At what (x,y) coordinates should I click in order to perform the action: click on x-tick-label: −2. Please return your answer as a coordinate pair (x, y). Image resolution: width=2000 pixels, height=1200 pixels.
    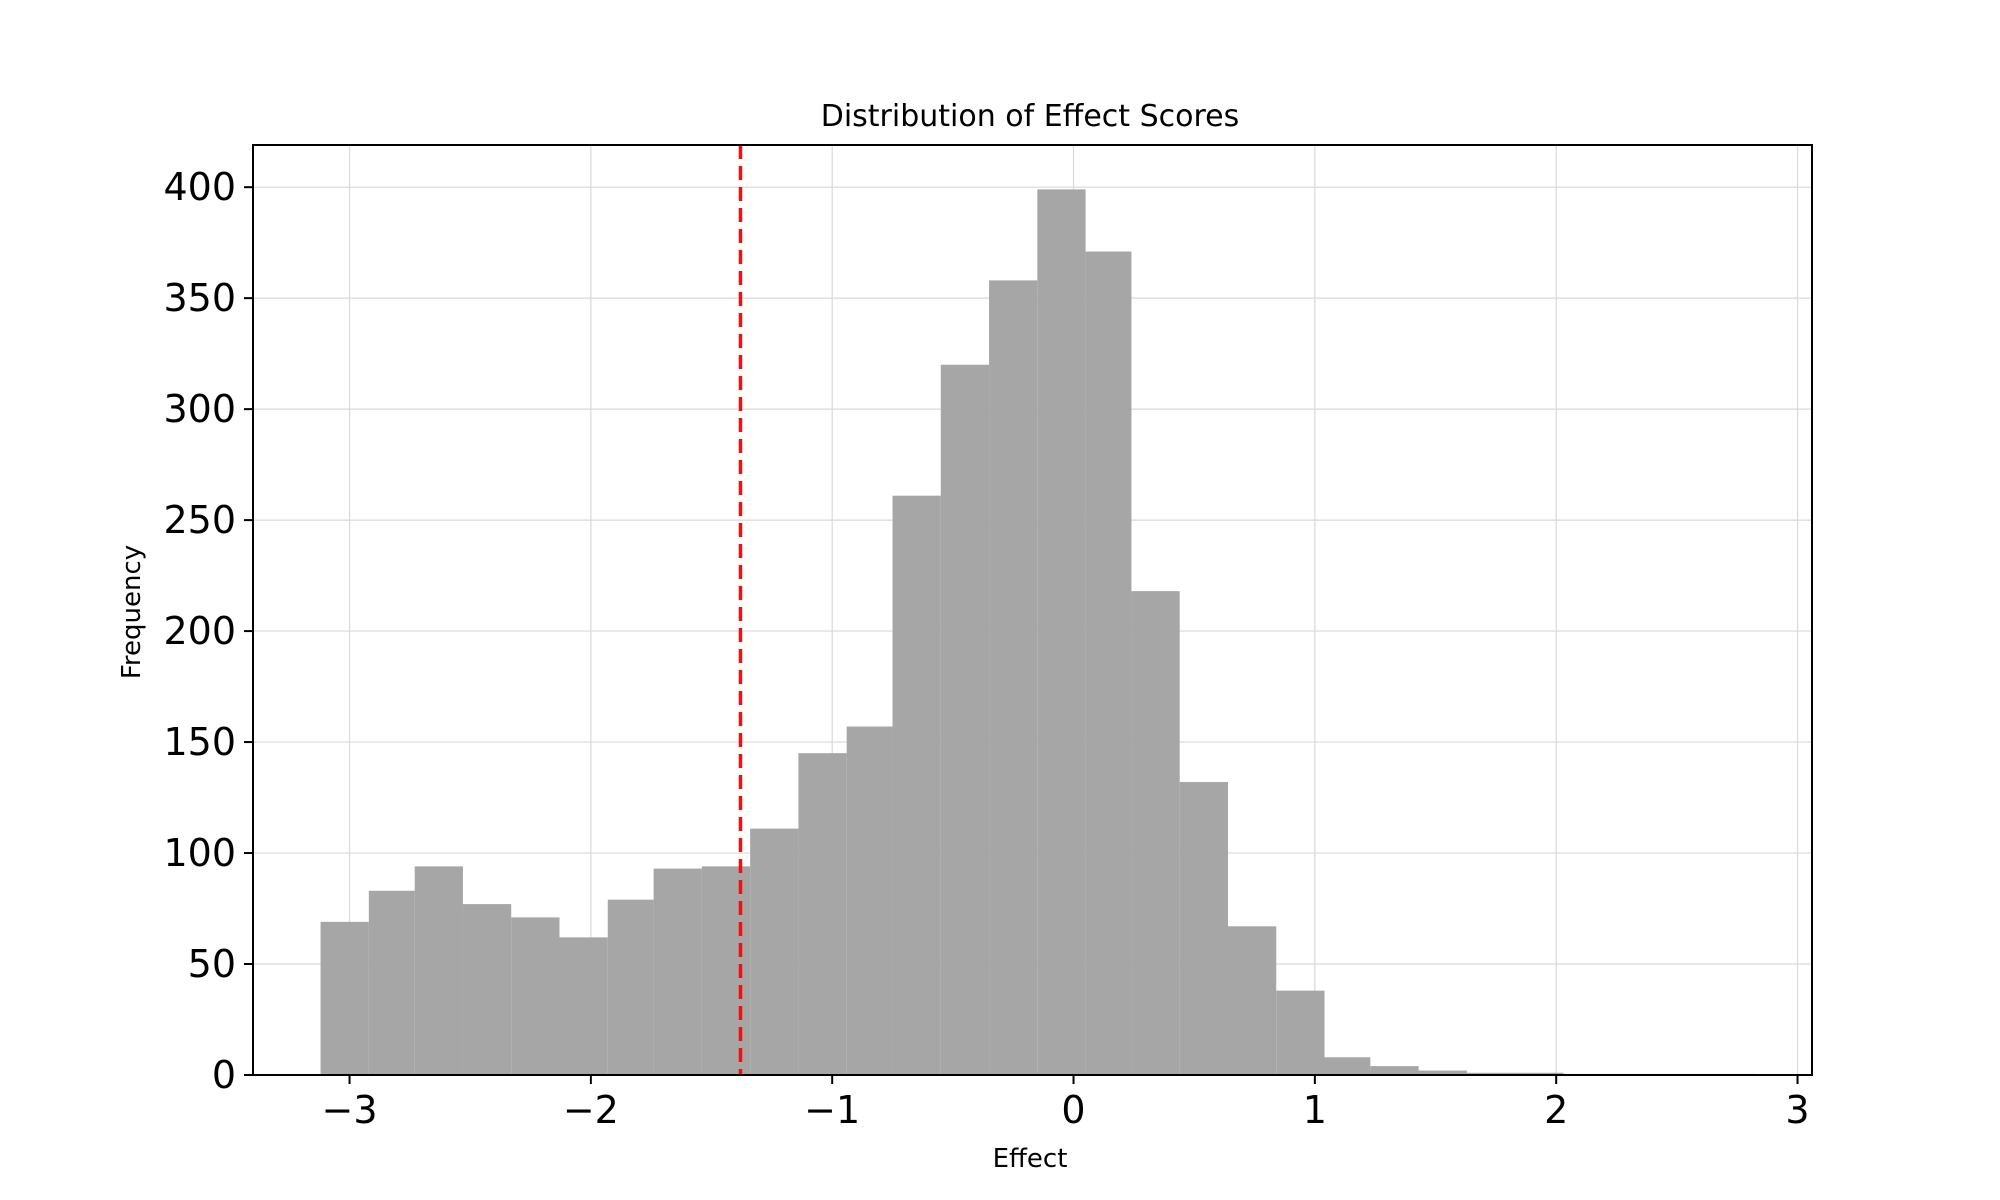
    Looking at the image, I should click on (591, 1110).